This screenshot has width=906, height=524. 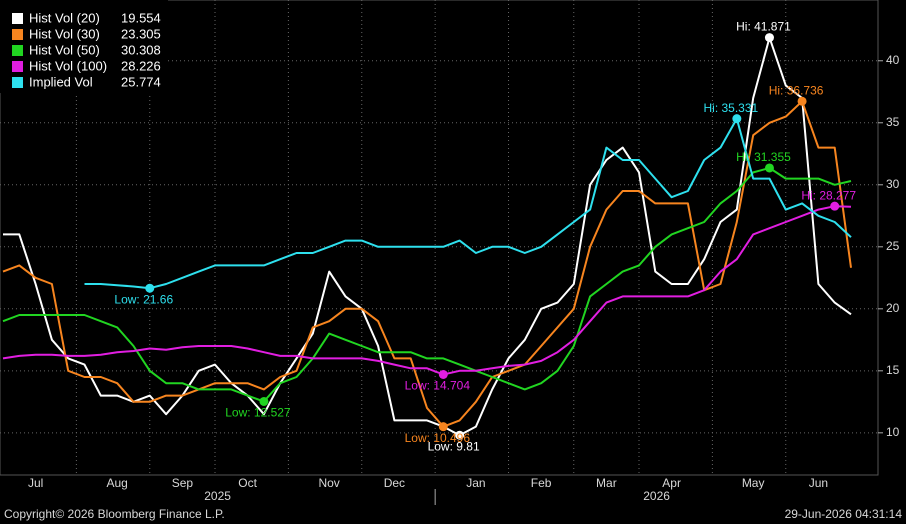 What do you see at coordinates (893, 60) in the screenshot?
I see `y-tick-label: 40` at bounding box center [893, 60].